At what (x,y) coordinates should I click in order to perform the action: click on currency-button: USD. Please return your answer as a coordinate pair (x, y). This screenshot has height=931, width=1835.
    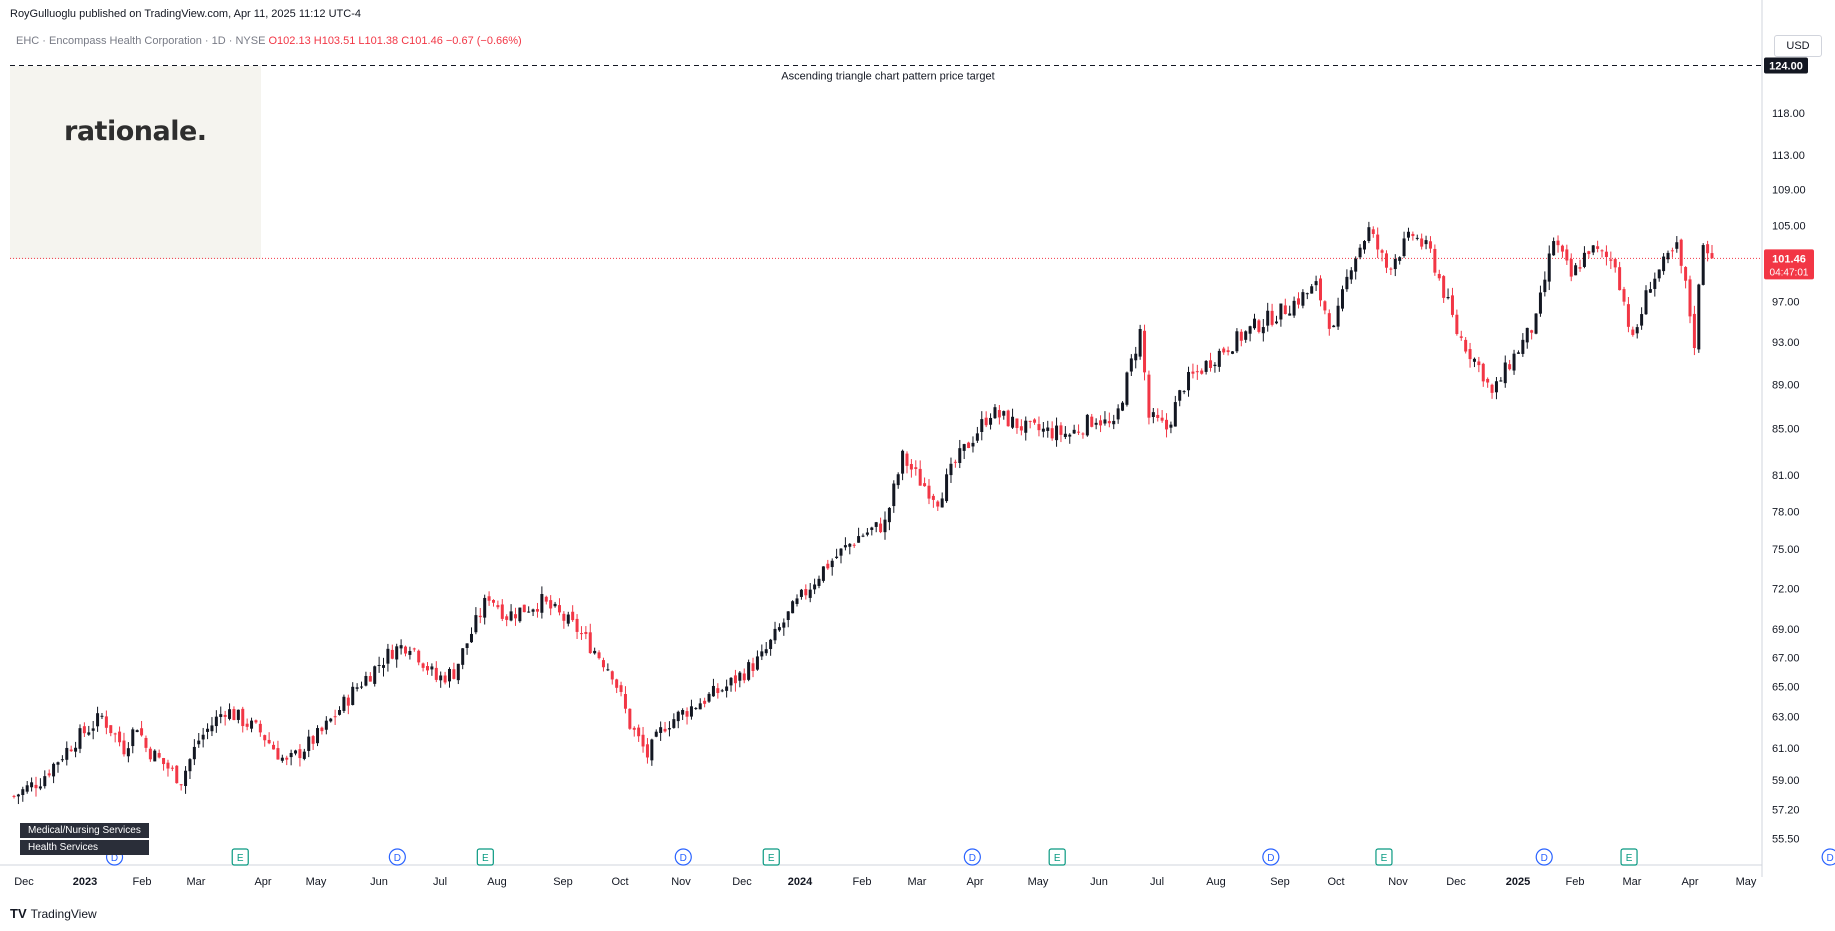
    Looking at the image, I should click on (1798, 46).